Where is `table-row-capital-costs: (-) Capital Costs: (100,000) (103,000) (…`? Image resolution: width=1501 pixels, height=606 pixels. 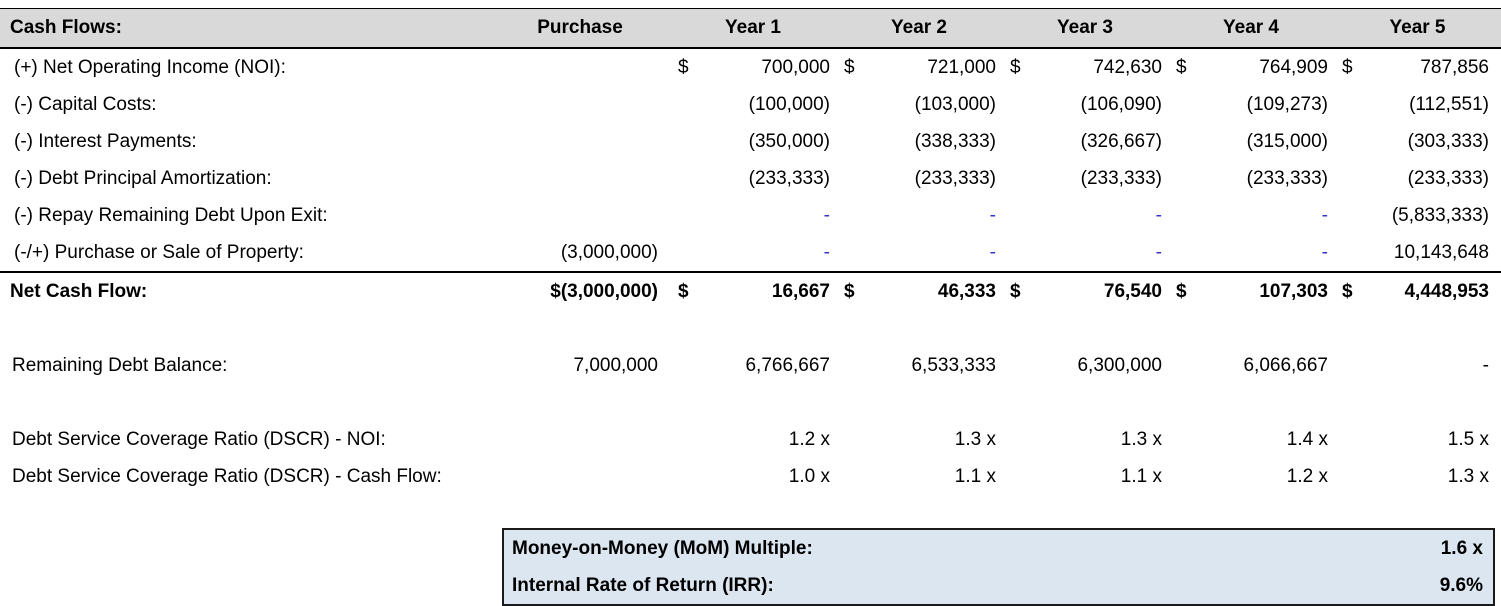
table-row-capital-costs: (-) Capital Costs: (100,000) (103,000) (… is located at coordinates (750, 104).